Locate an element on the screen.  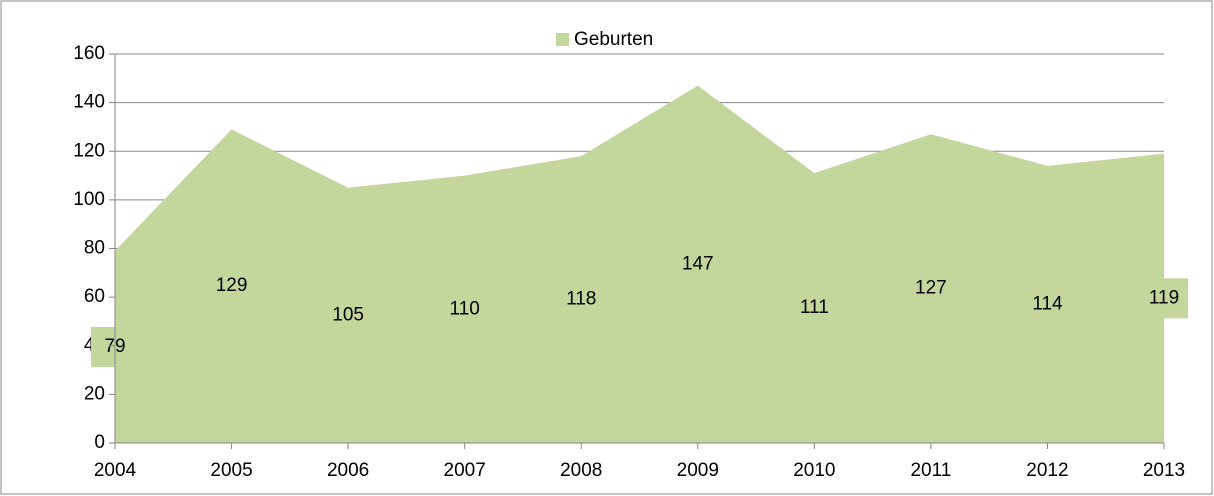
y-tick-label: 60 is located at coordinates (94, 296).